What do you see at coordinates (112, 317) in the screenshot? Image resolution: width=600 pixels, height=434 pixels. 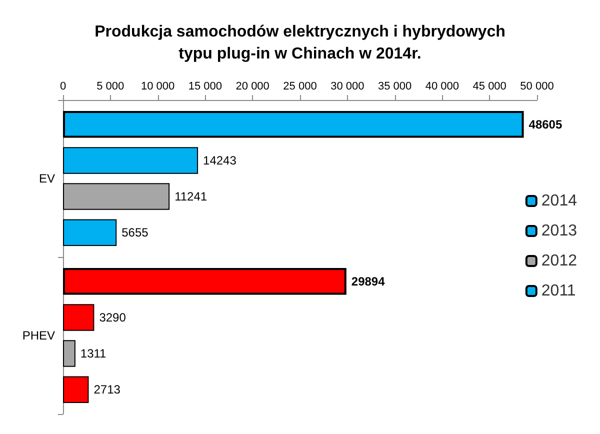 I see `data-label: 3290` at bounding box center [112, 317].